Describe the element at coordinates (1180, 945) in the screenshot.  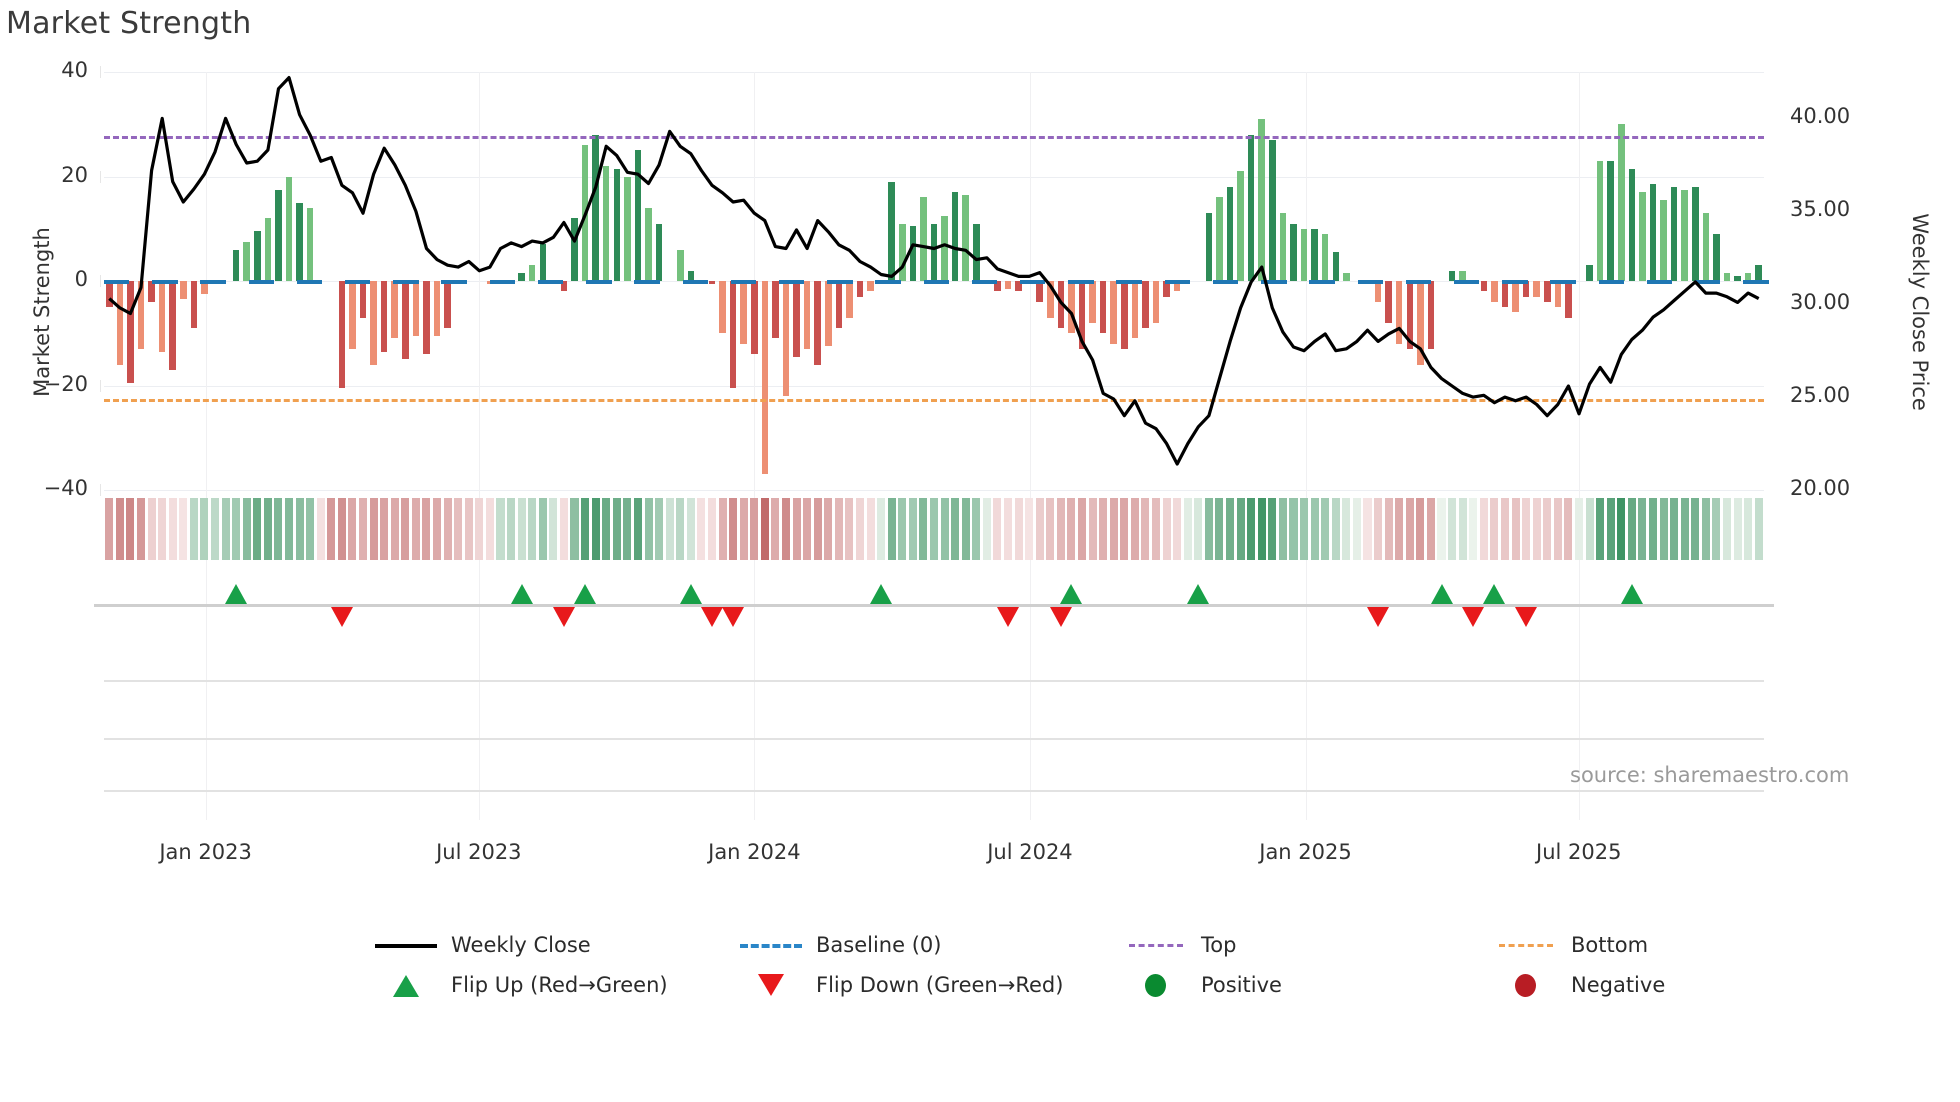
I see `legend-item: Top` at that location.